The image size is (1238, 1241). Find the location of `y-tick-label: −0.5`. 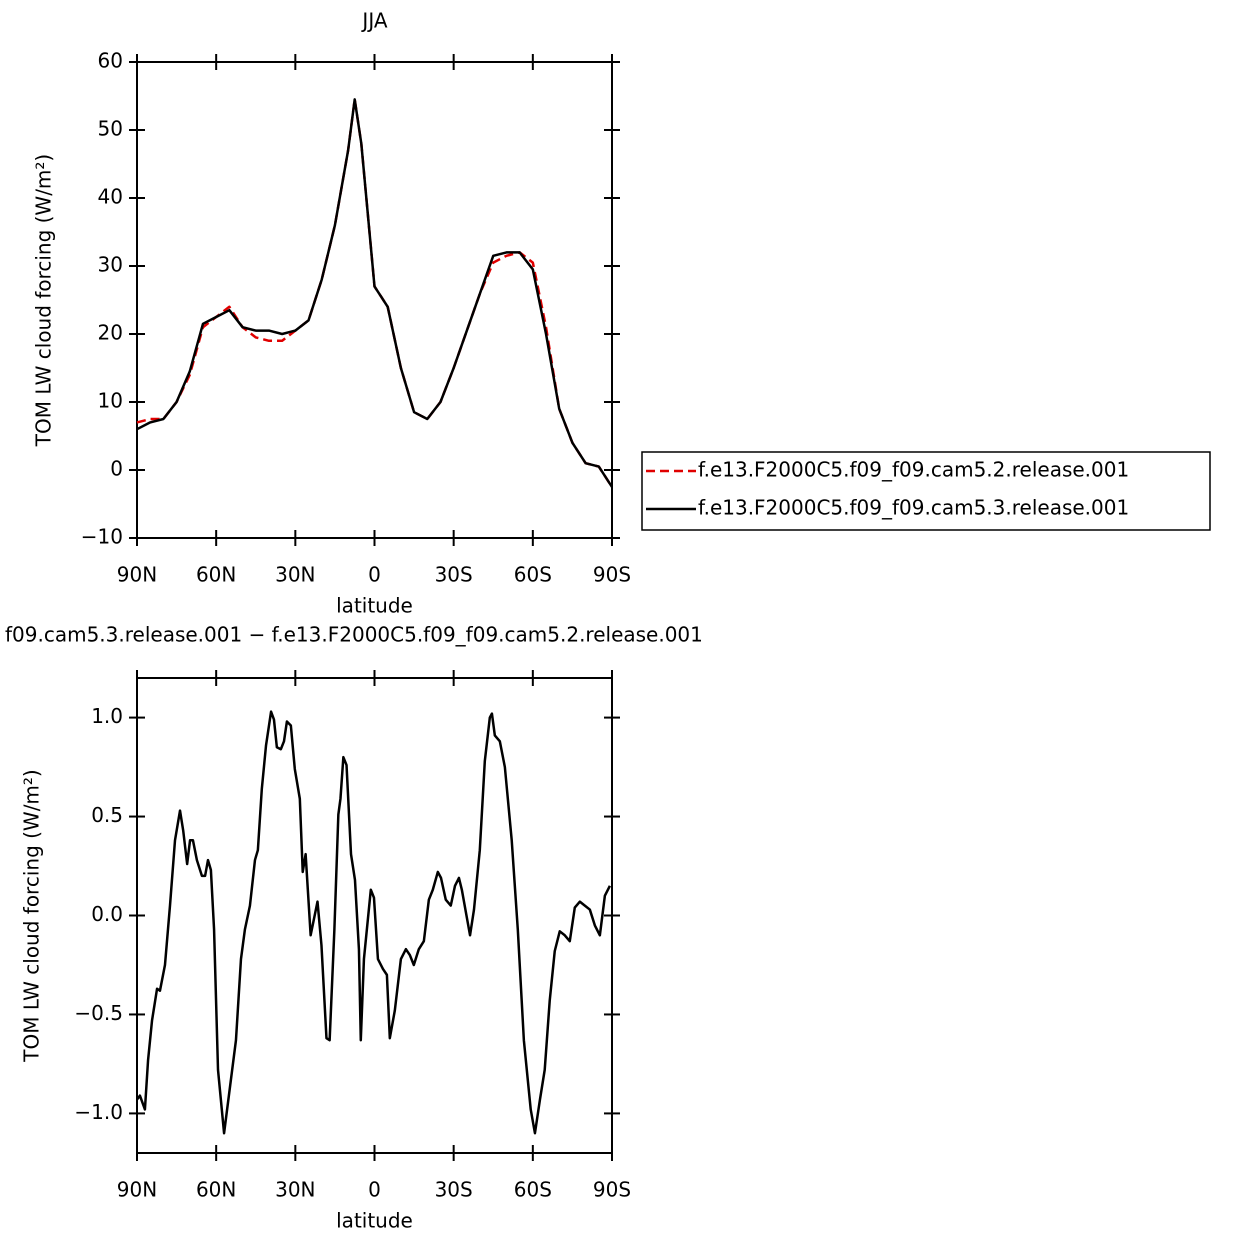

y-tick-label: −0.5 is located at coordinates (98, 1013).